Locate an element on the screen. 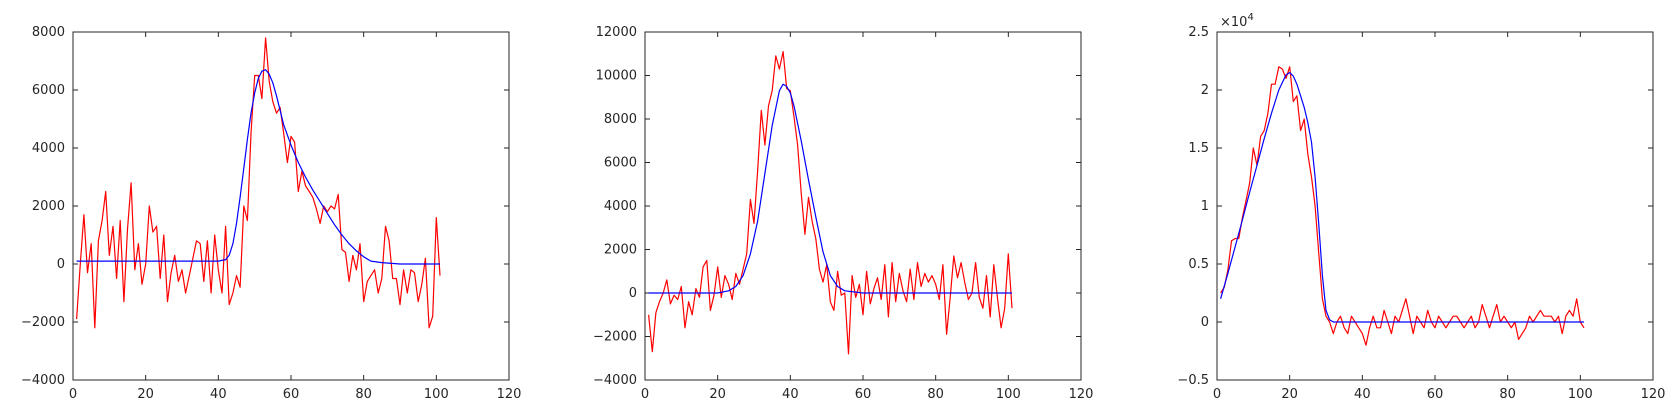 This screenshot has height=420, width=1680. y-tick-label: 1 is located at coordinates (1205, 206).